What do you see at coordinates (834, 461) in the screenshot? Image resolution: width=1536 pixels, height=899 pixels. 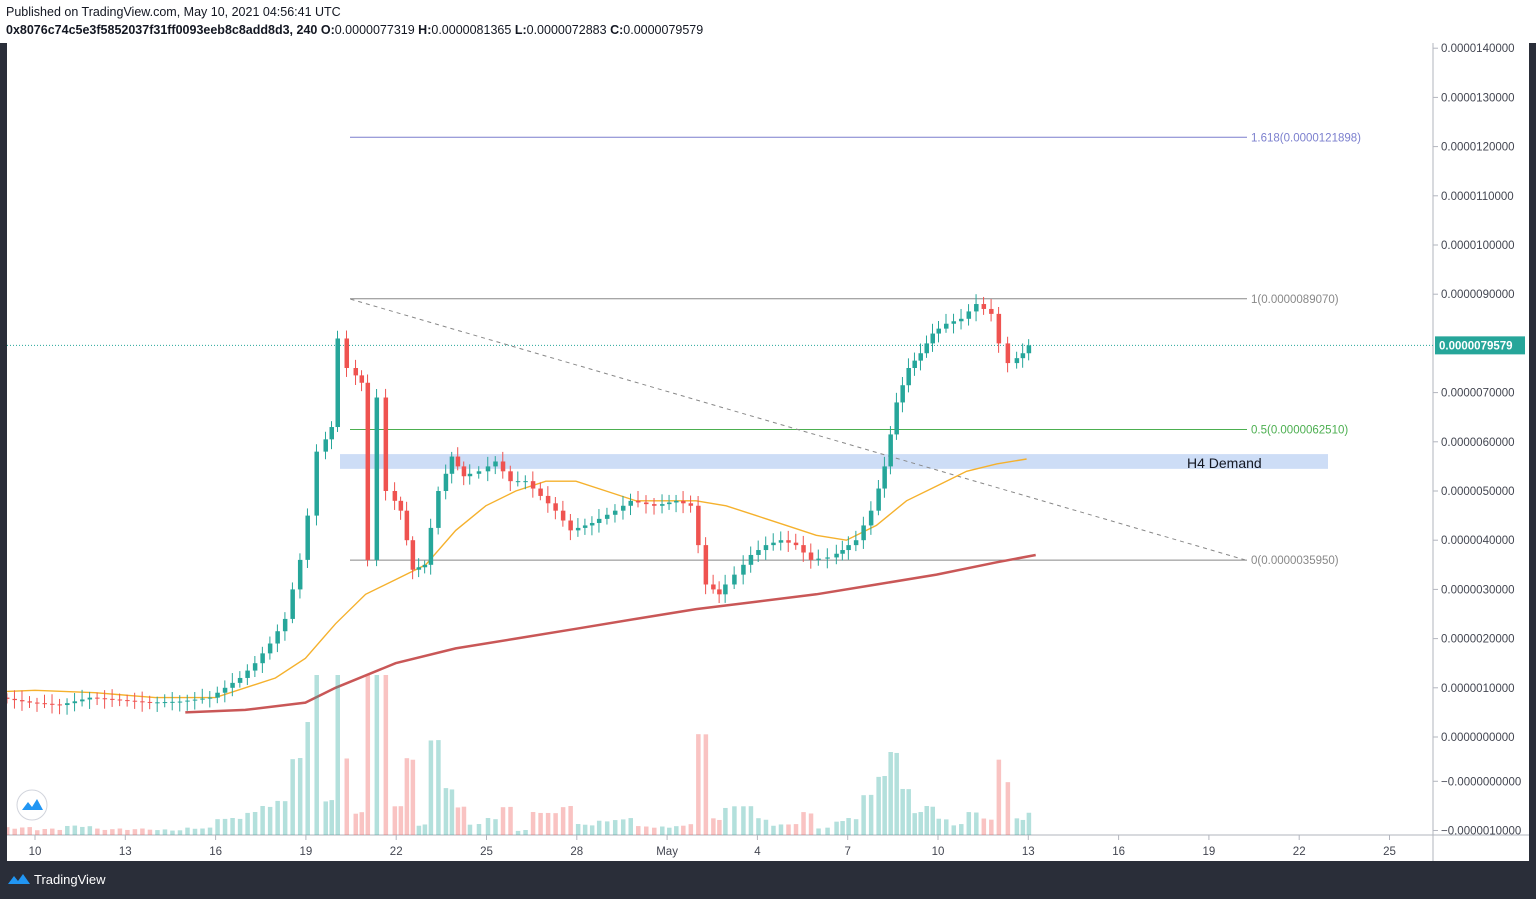 I see `demand-zone` at bounding box center [834, 461].